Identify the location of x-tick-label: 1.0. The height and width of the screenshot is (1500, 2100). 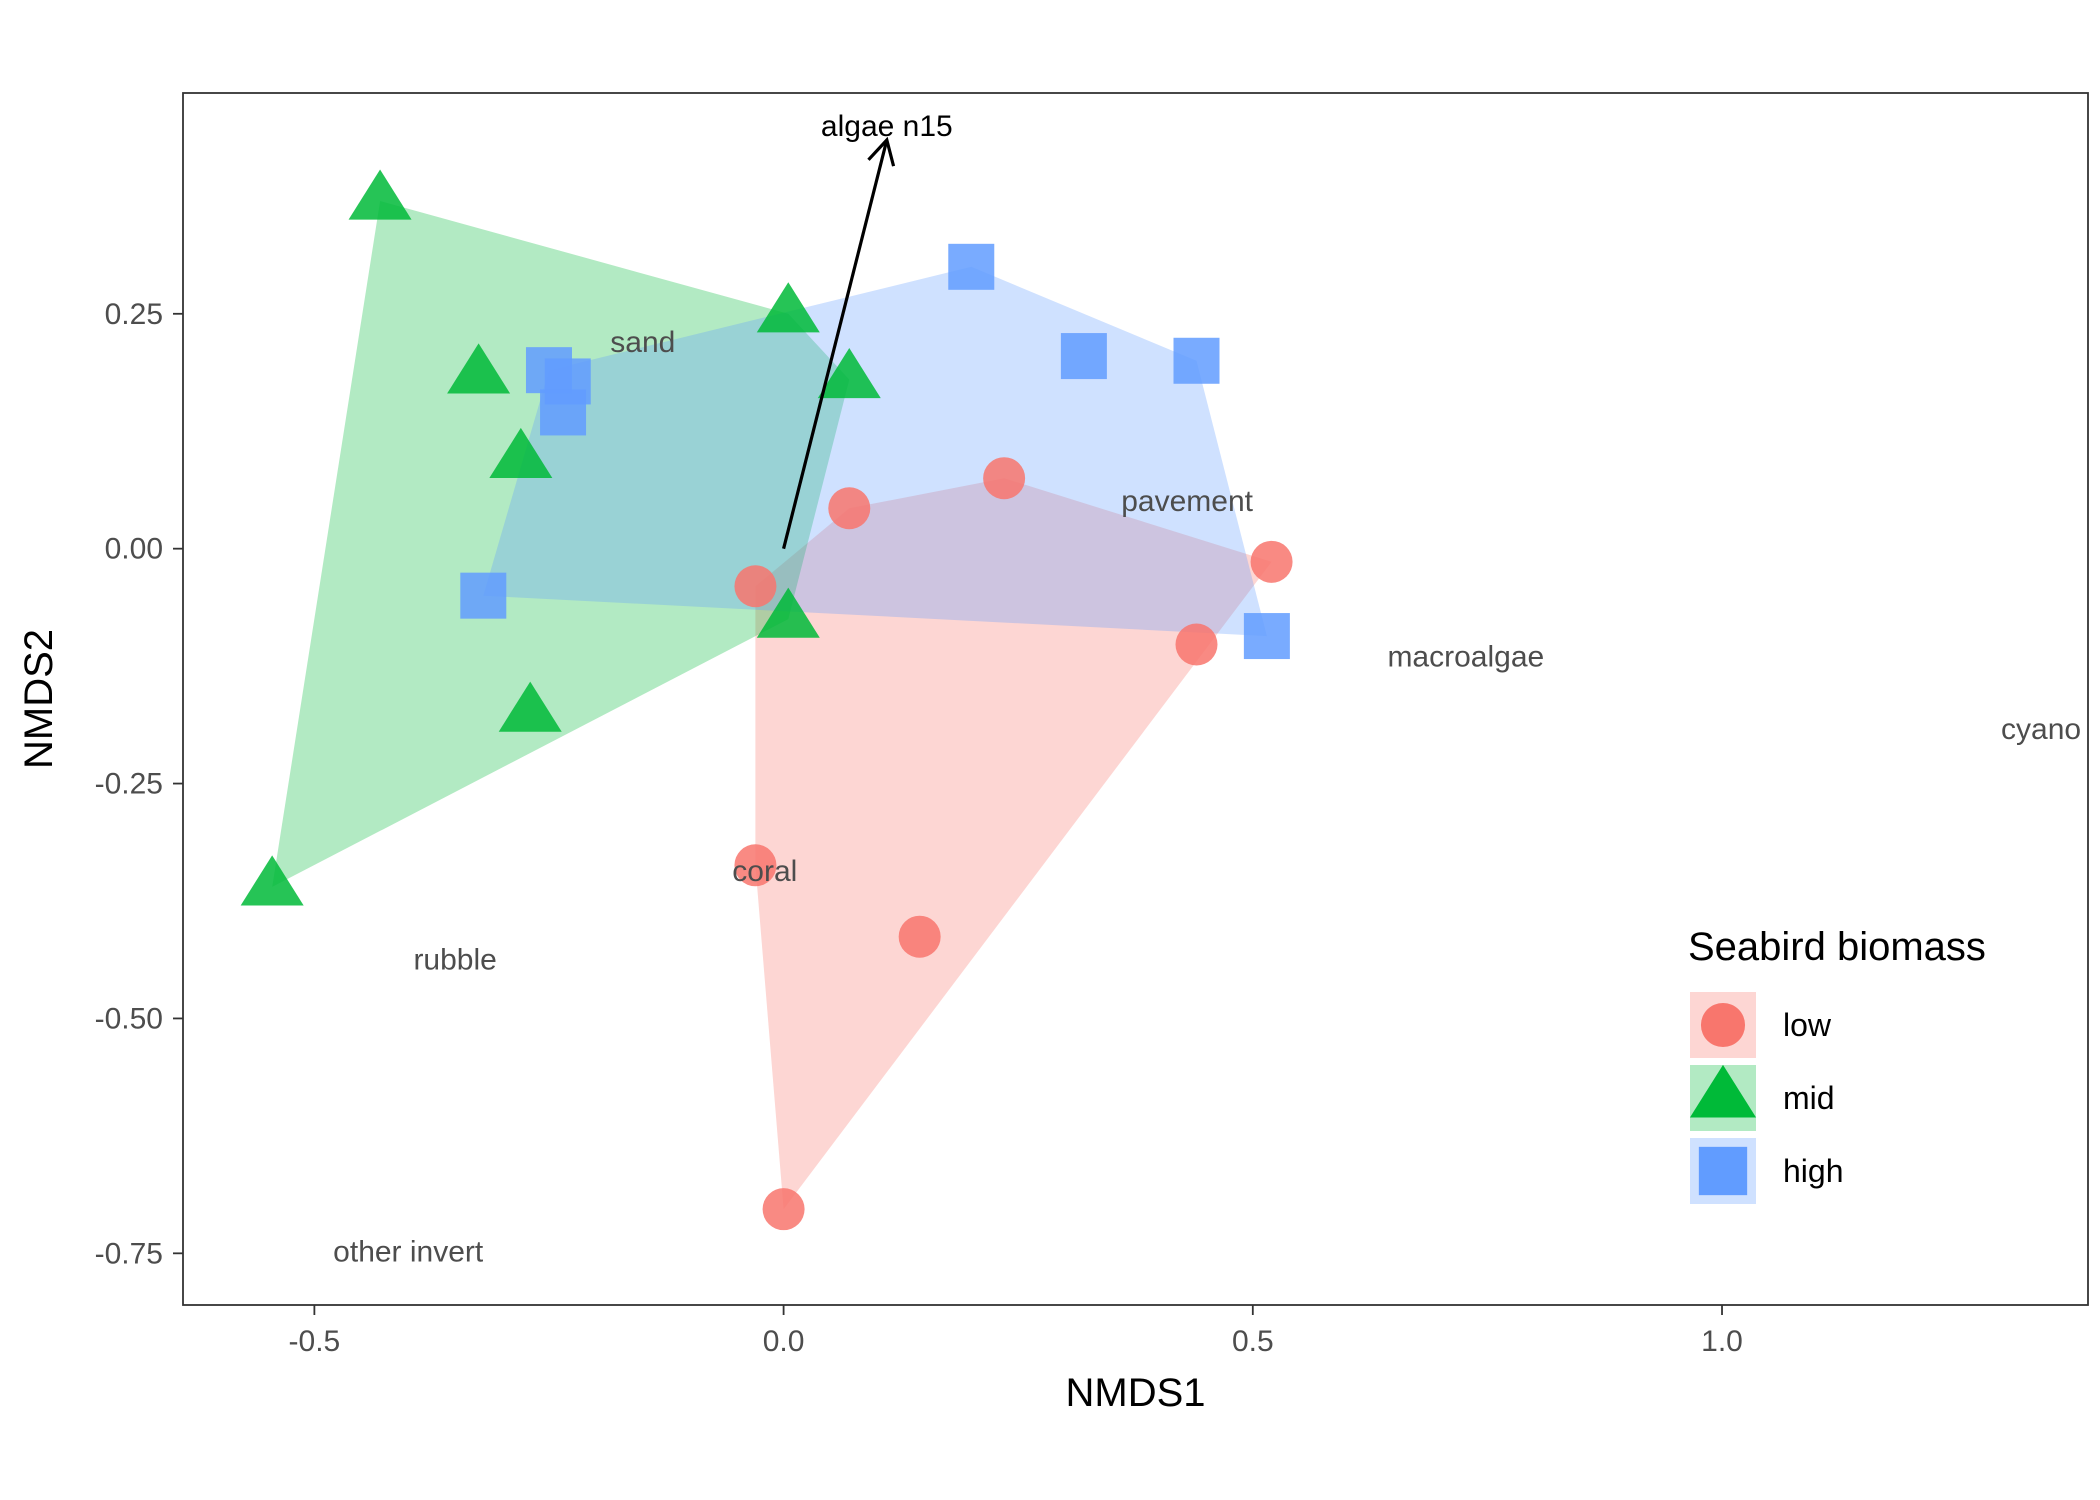
(1722, 1341).